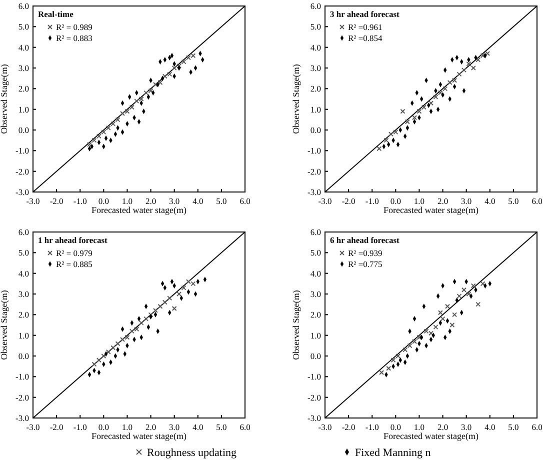 The image size is (543, 469). What do you see at coordinates (365, 264) in the screenshot?
I see `legend-label: R² =0.775` at bounding box center [365, 264].